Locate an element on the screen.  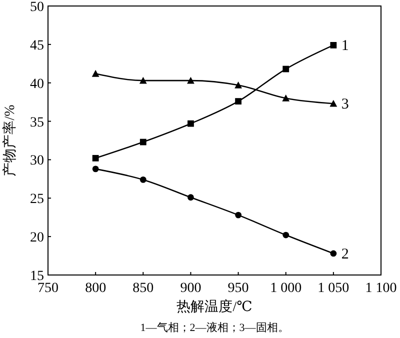
x-tick-label: 900 is located at coordinates (191, 288).